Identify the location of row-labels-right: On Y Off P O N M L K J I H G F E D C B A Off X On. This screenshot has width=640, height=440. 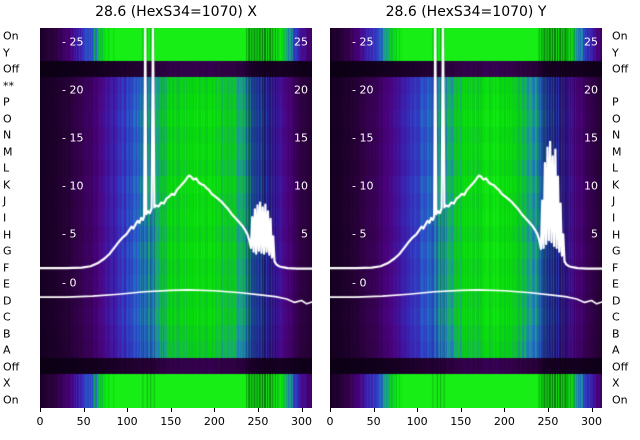
(626, 218).